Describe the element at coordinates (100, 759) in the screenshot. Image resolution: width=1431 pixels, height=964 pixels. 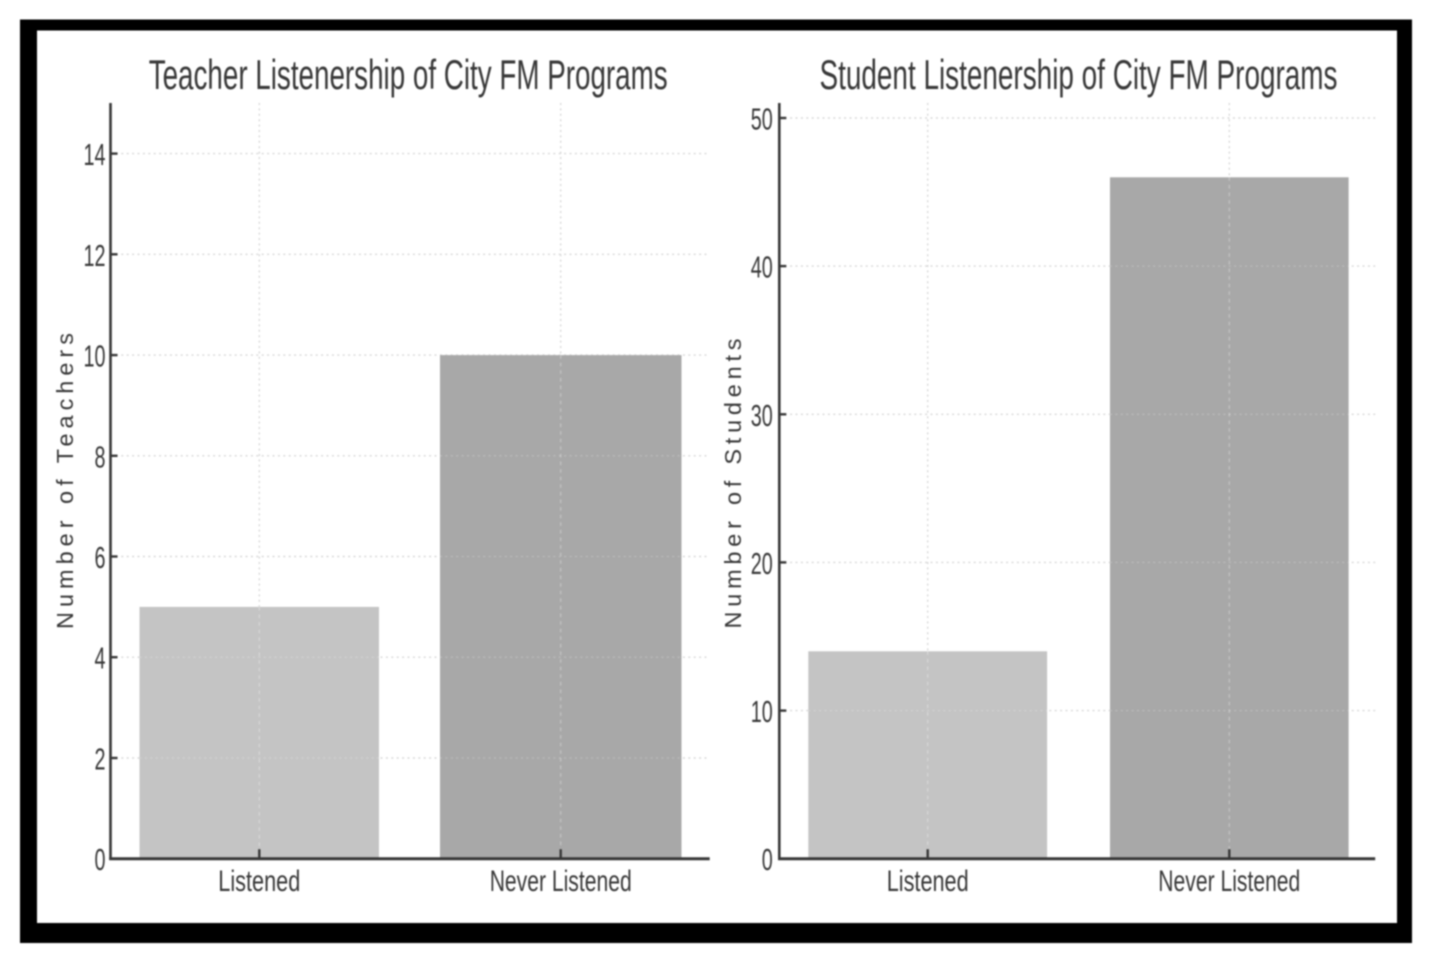
I see `svg-text: 2` at that location.